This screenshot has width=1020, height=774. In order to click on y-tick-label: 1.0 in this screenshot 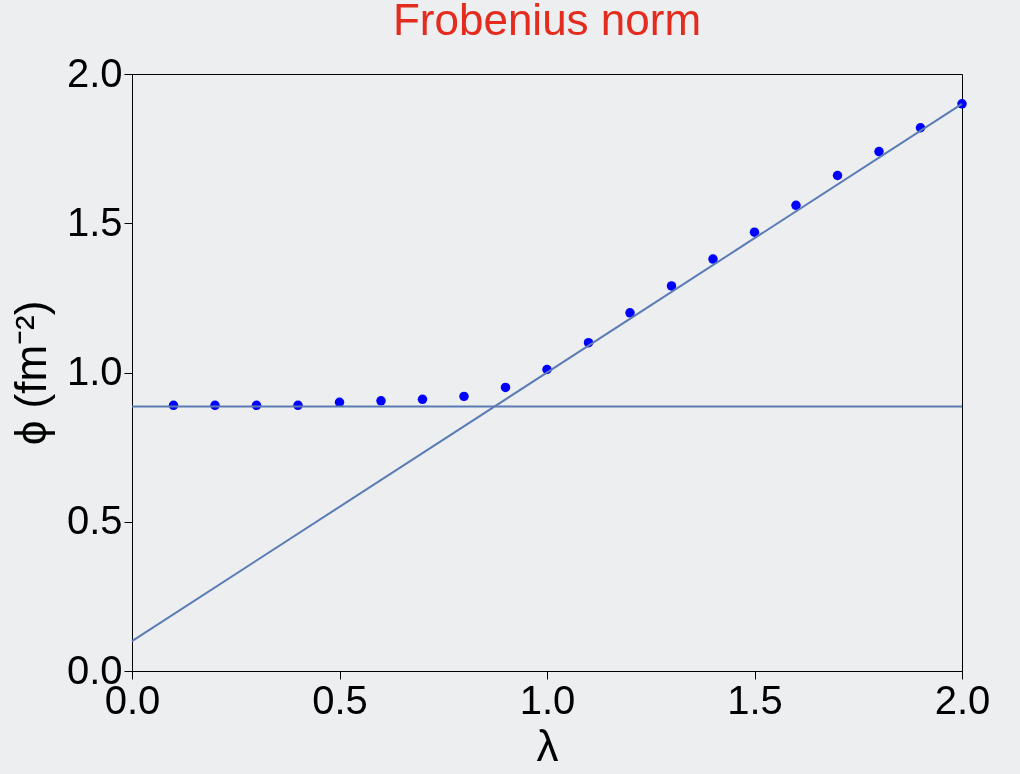, I will do `click(94, 371)`.